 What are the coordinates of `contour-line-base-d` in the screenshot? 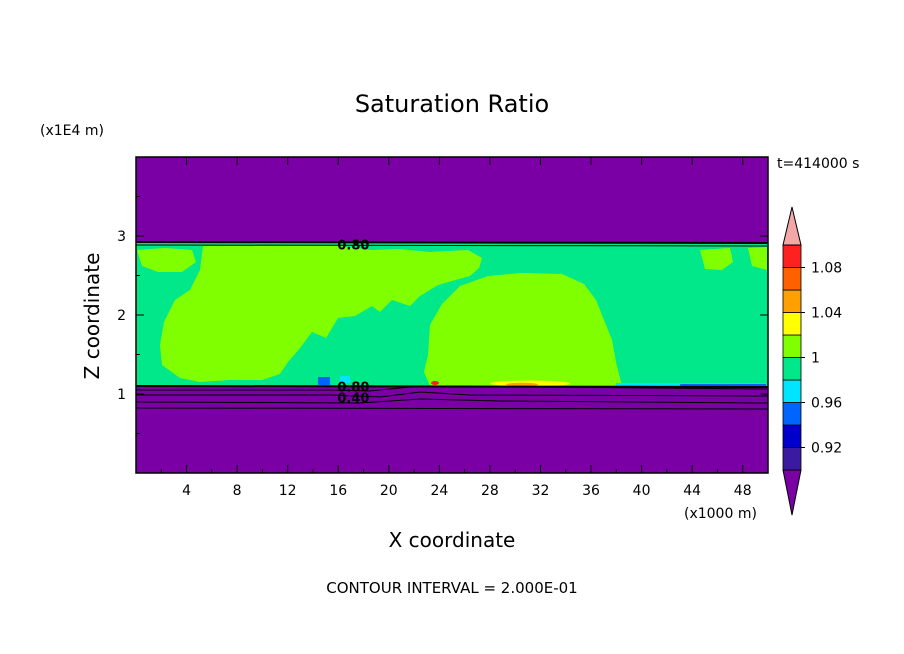 It's located at (451, 401).